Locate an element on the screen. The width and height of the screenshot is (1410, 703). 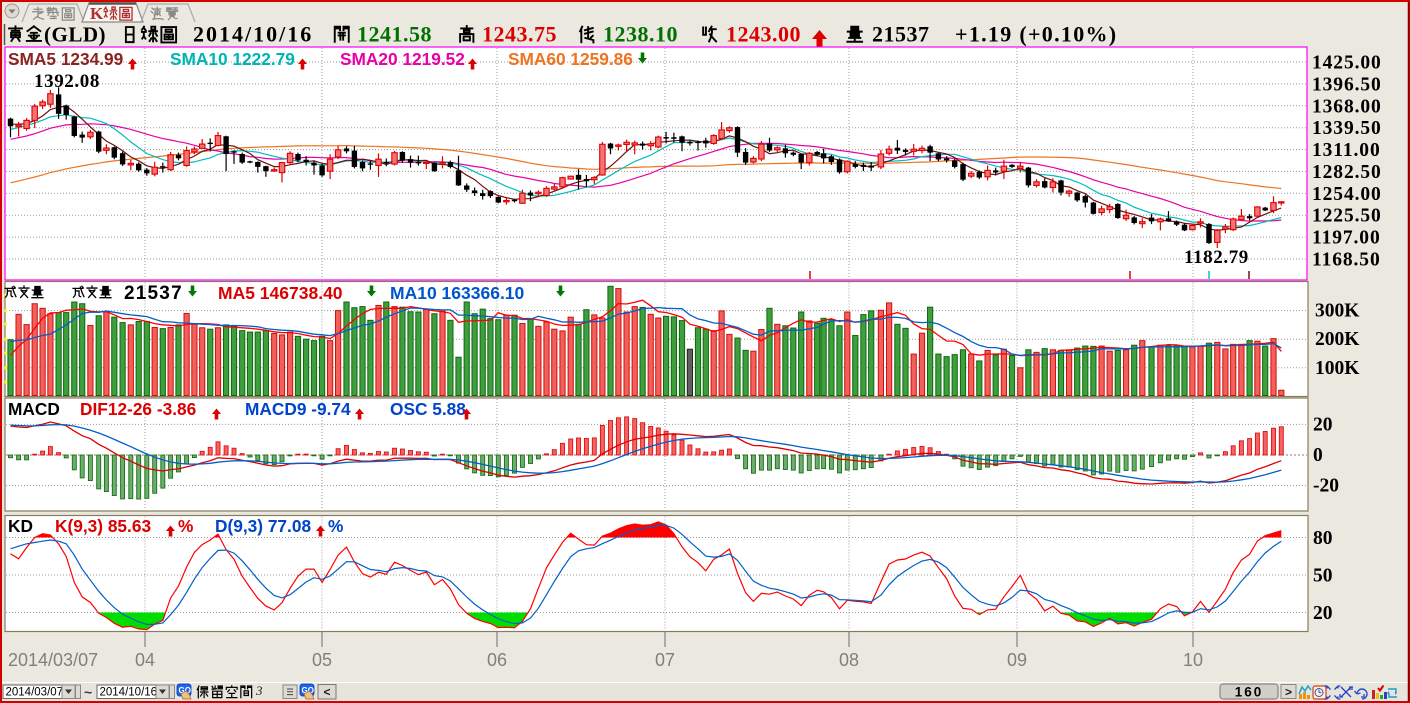
svg-text: 07 is located at coordinates (665, 660).